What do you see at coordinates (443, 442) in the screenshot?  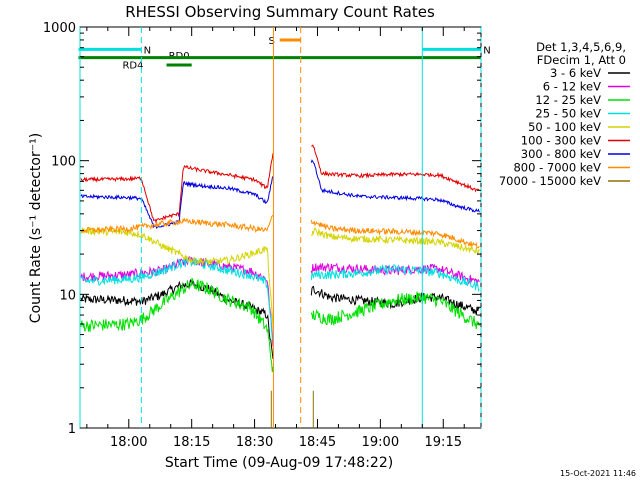 I see `x-tick-label: 19:15` at bounding box center [443, 442].